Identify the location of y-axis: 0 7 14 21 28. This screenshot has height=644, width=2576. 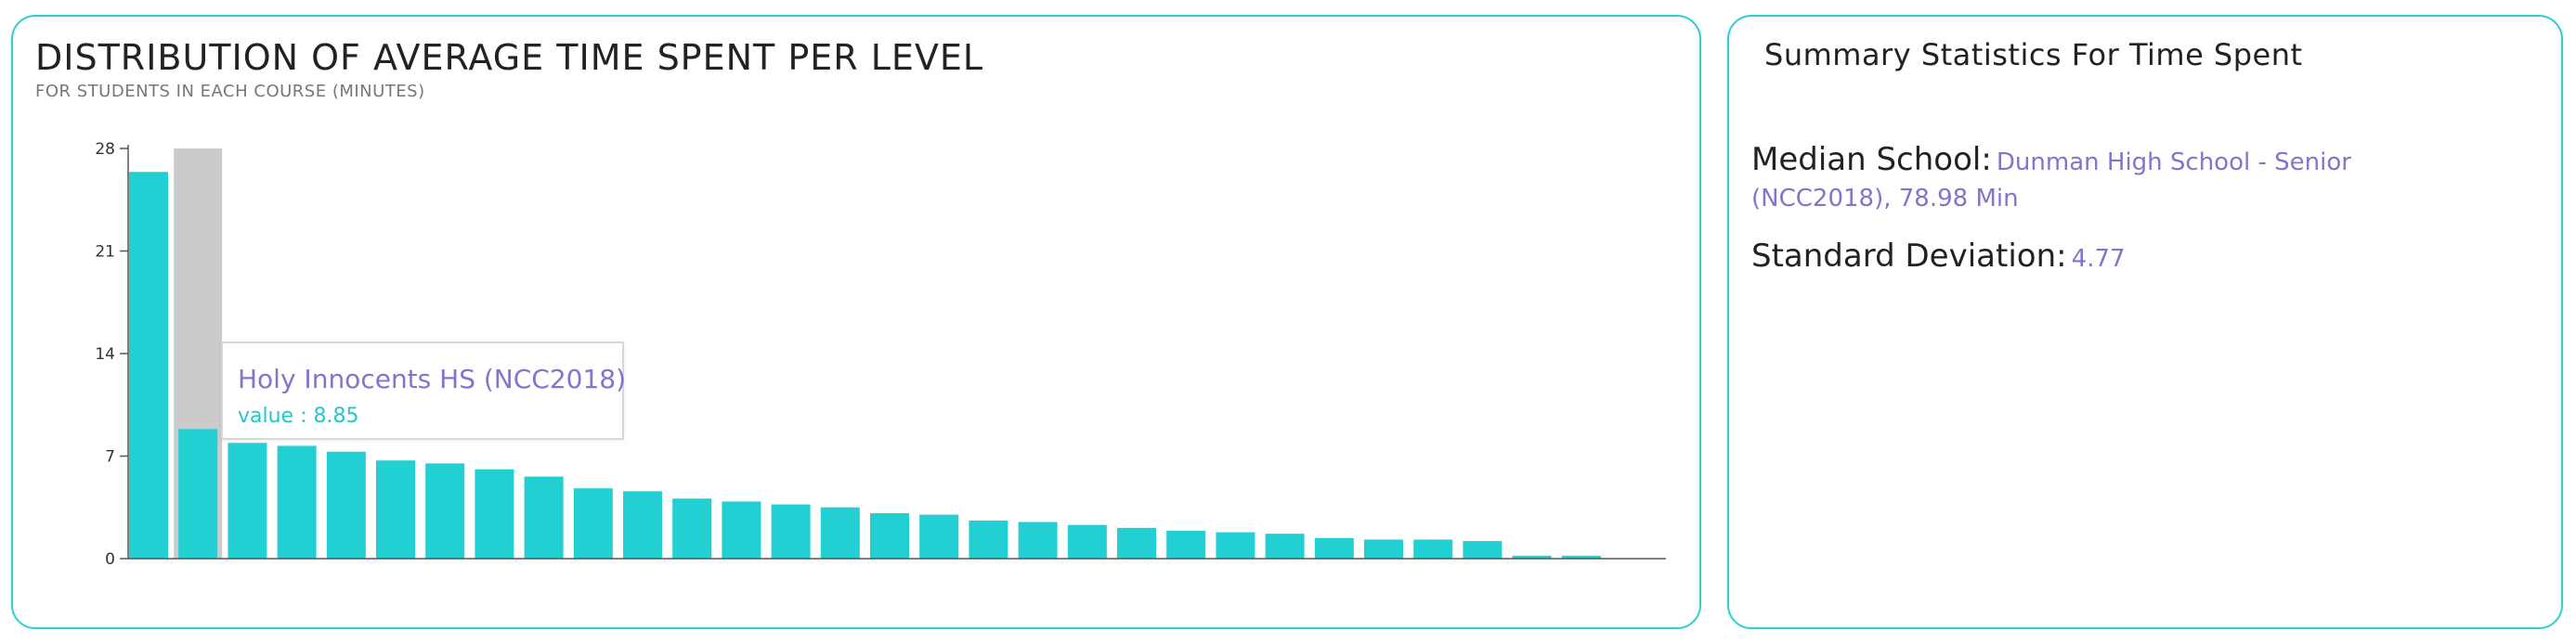
(112, 354).